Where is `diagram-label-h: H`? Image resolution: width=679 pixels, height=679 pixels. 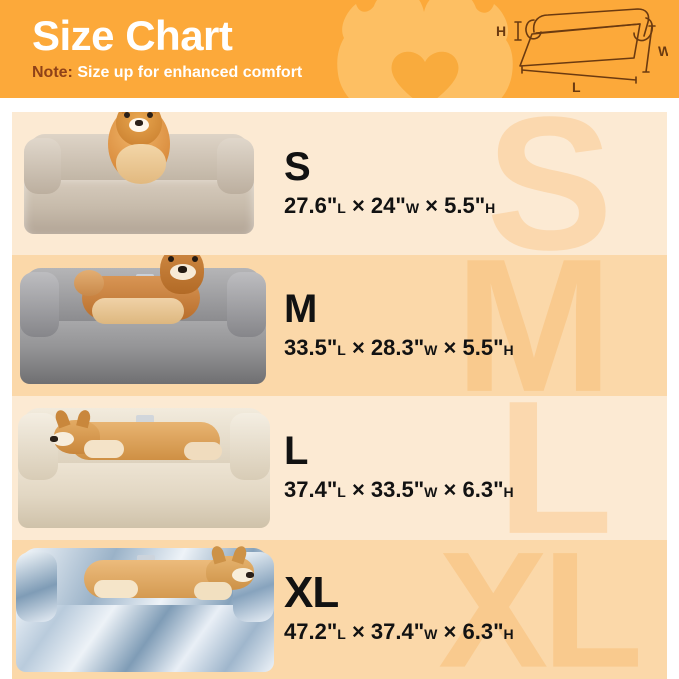
diagram-label-h: H is located at coordinates (501, 31).